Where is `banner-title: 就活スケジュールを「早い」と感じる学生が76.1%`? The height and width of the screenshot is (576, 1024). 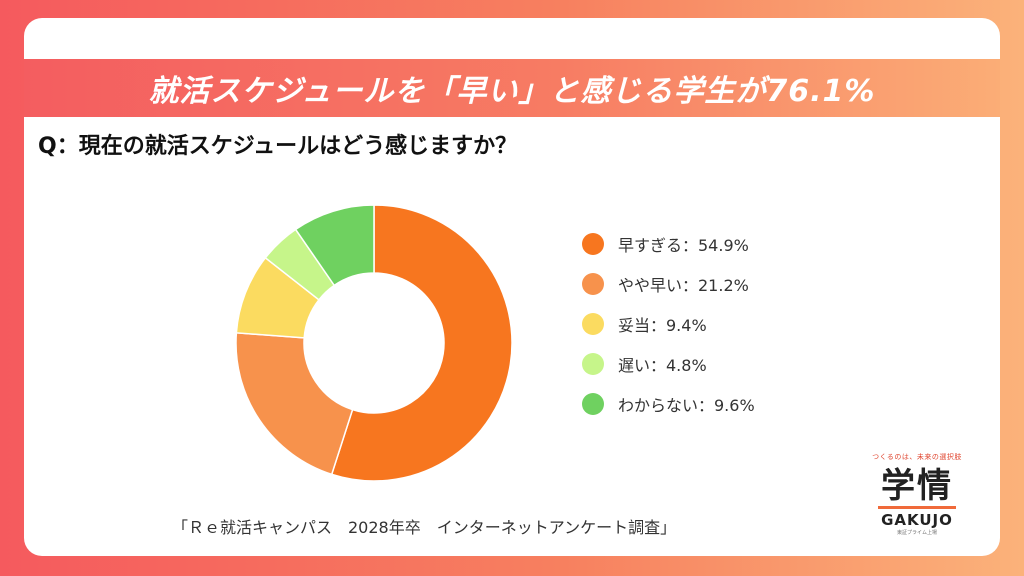 banner-title: 就活スケジュールを「早い」と感じる学生が76.1% is located at coordinates (512, 91).